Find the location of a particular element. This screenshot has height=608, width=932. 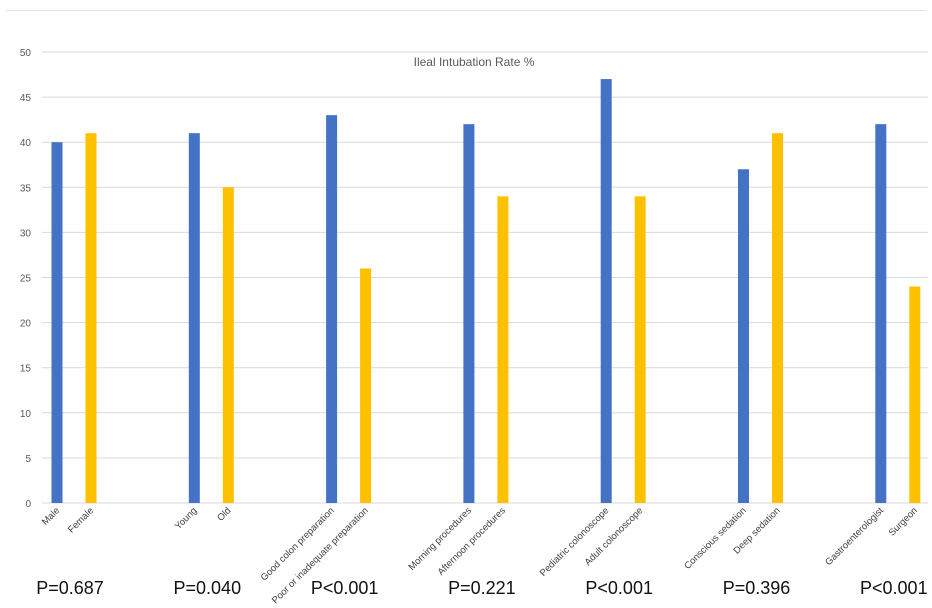

bar-young is located at coordinates (194, 318).